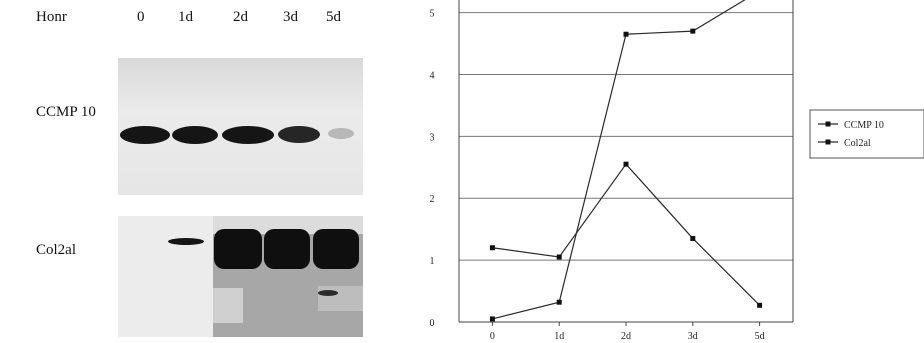 The image size is (924, 343). I want to click on blot-strip-col2al, so click(240, 276).